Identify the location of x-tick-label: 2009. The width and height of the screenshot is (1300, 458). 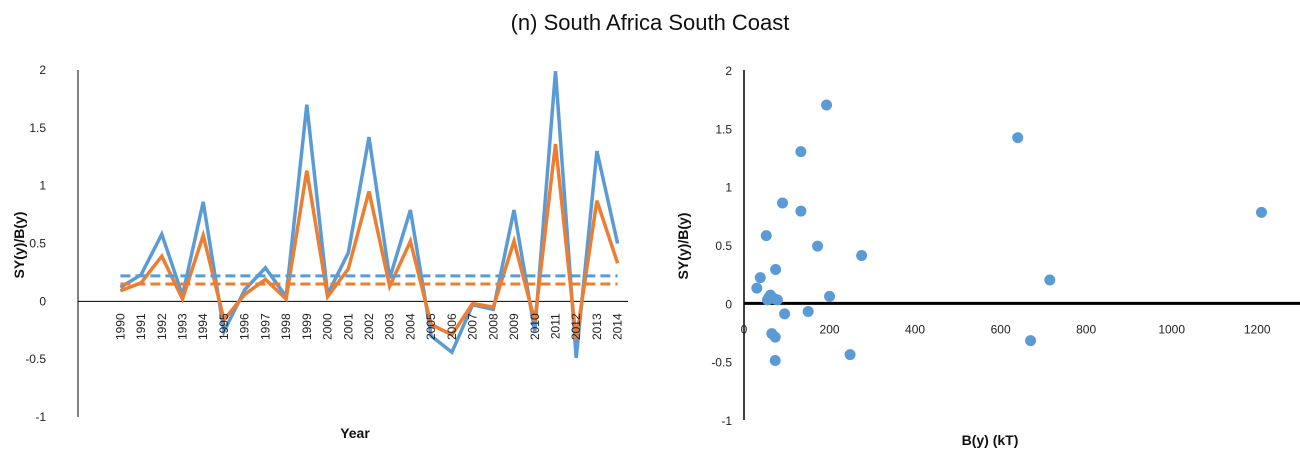
(514, 326).